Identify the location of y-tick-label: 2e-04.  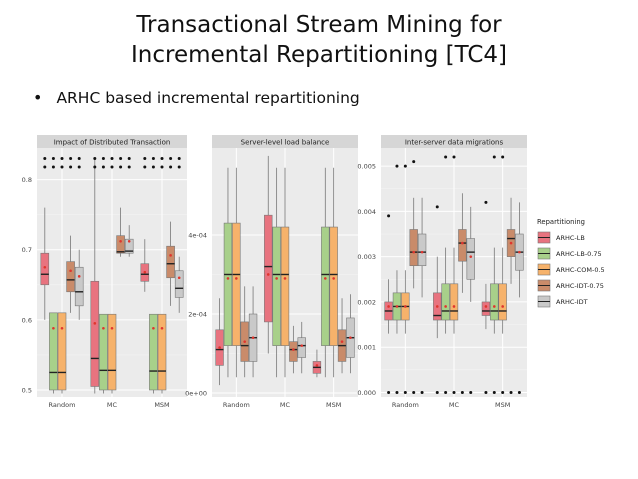
(197, 315).